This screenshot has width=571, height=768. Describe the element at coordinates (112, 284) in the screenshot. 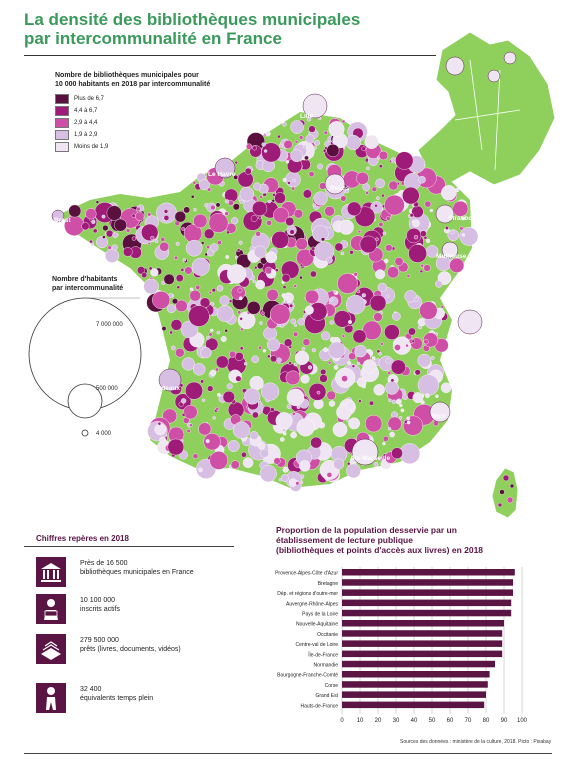

I see `size-legend-title: Nombre d'habitants par intercommunalité` at that location.